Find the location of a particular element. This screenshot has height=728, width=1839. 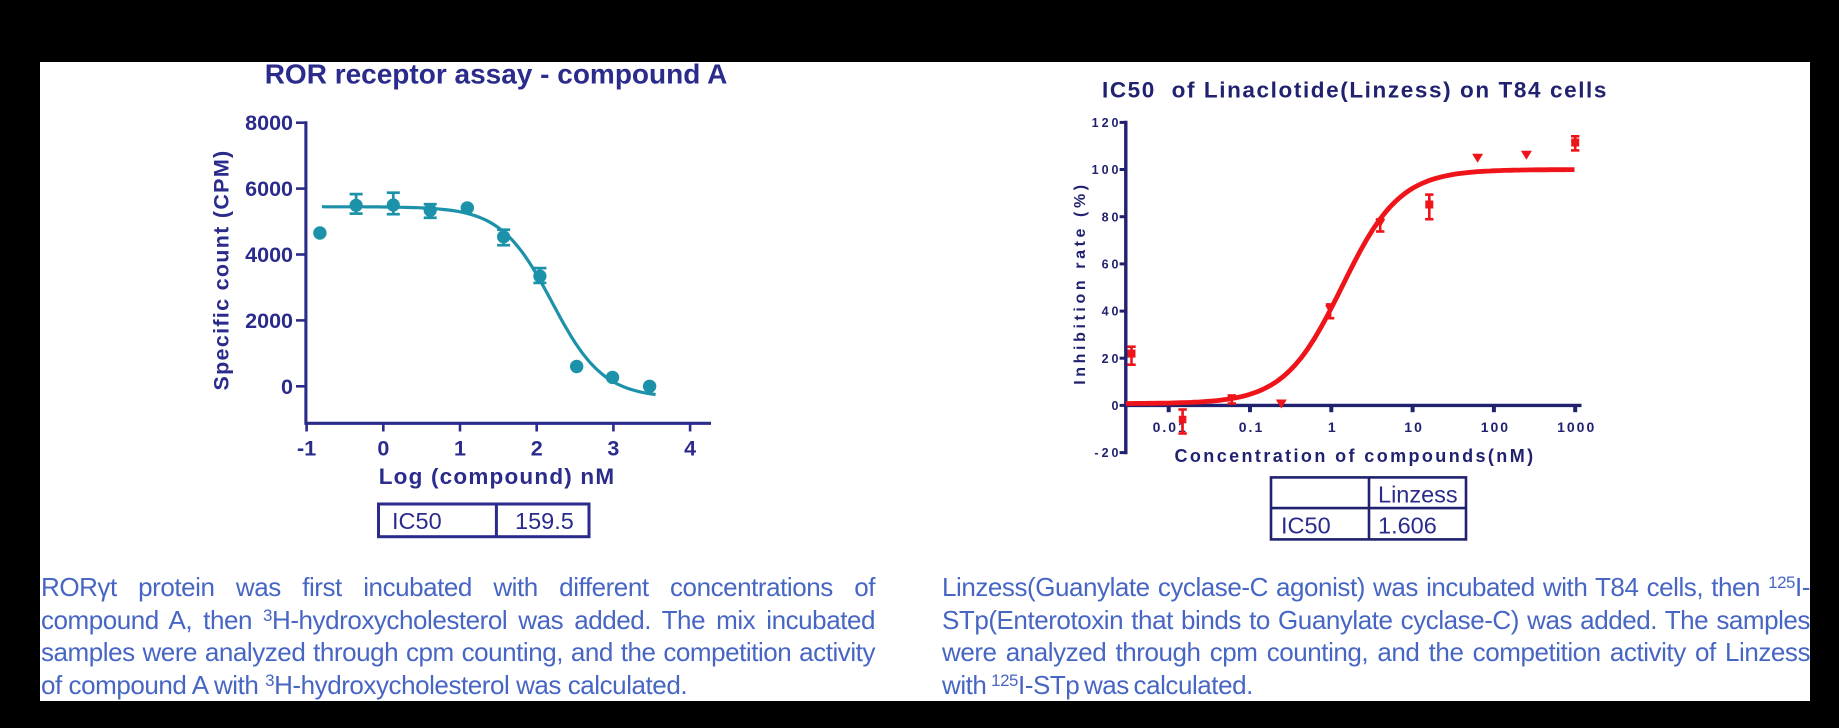

svg-text: 2000 is located at coordinates (269, 321).